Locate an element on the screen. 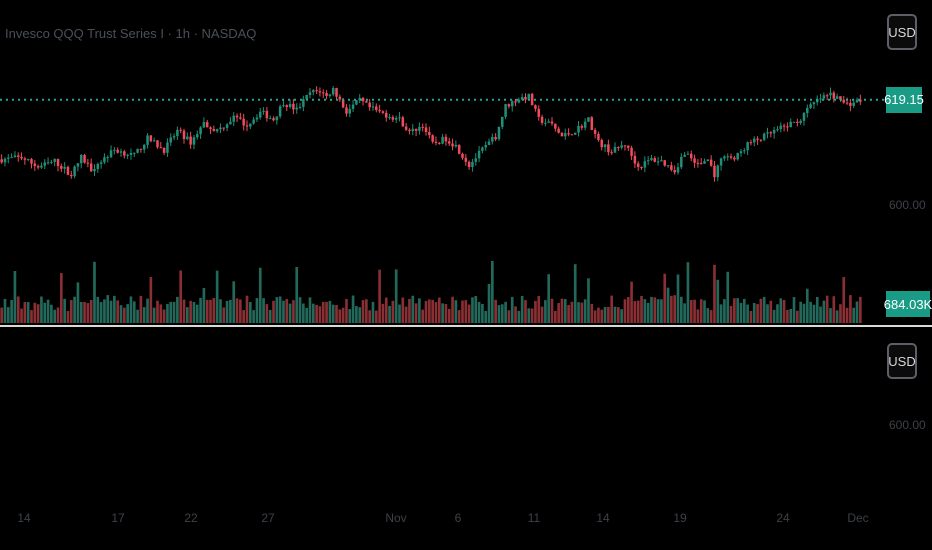 This screenshot has height=550, width=932. time-label: 14 is located at coordinates (603, 518).